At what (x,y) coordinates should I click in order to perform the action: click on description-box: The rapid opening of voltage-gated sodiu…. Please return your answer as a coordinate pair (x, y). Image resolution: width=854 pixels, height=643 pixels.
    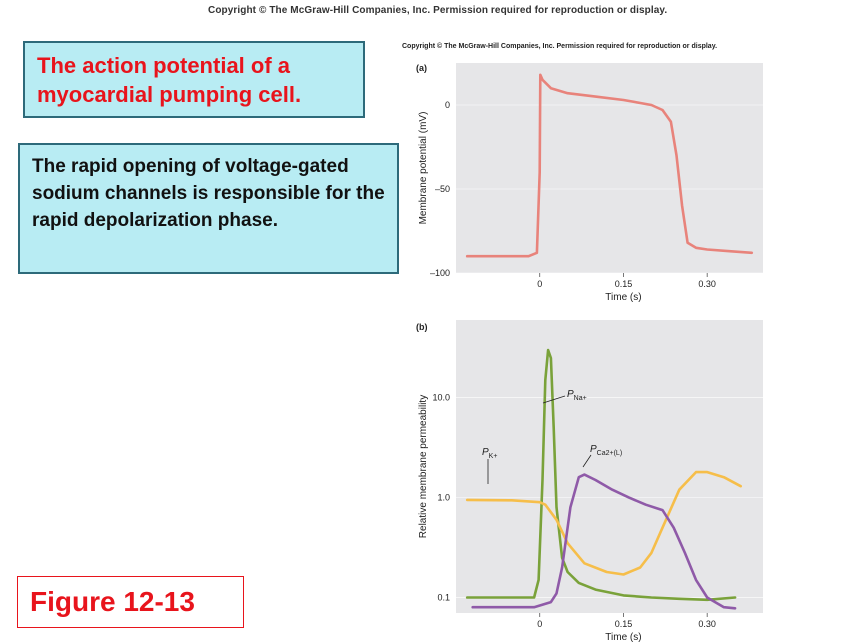
    Looking at the image, I should click on (208, 208).